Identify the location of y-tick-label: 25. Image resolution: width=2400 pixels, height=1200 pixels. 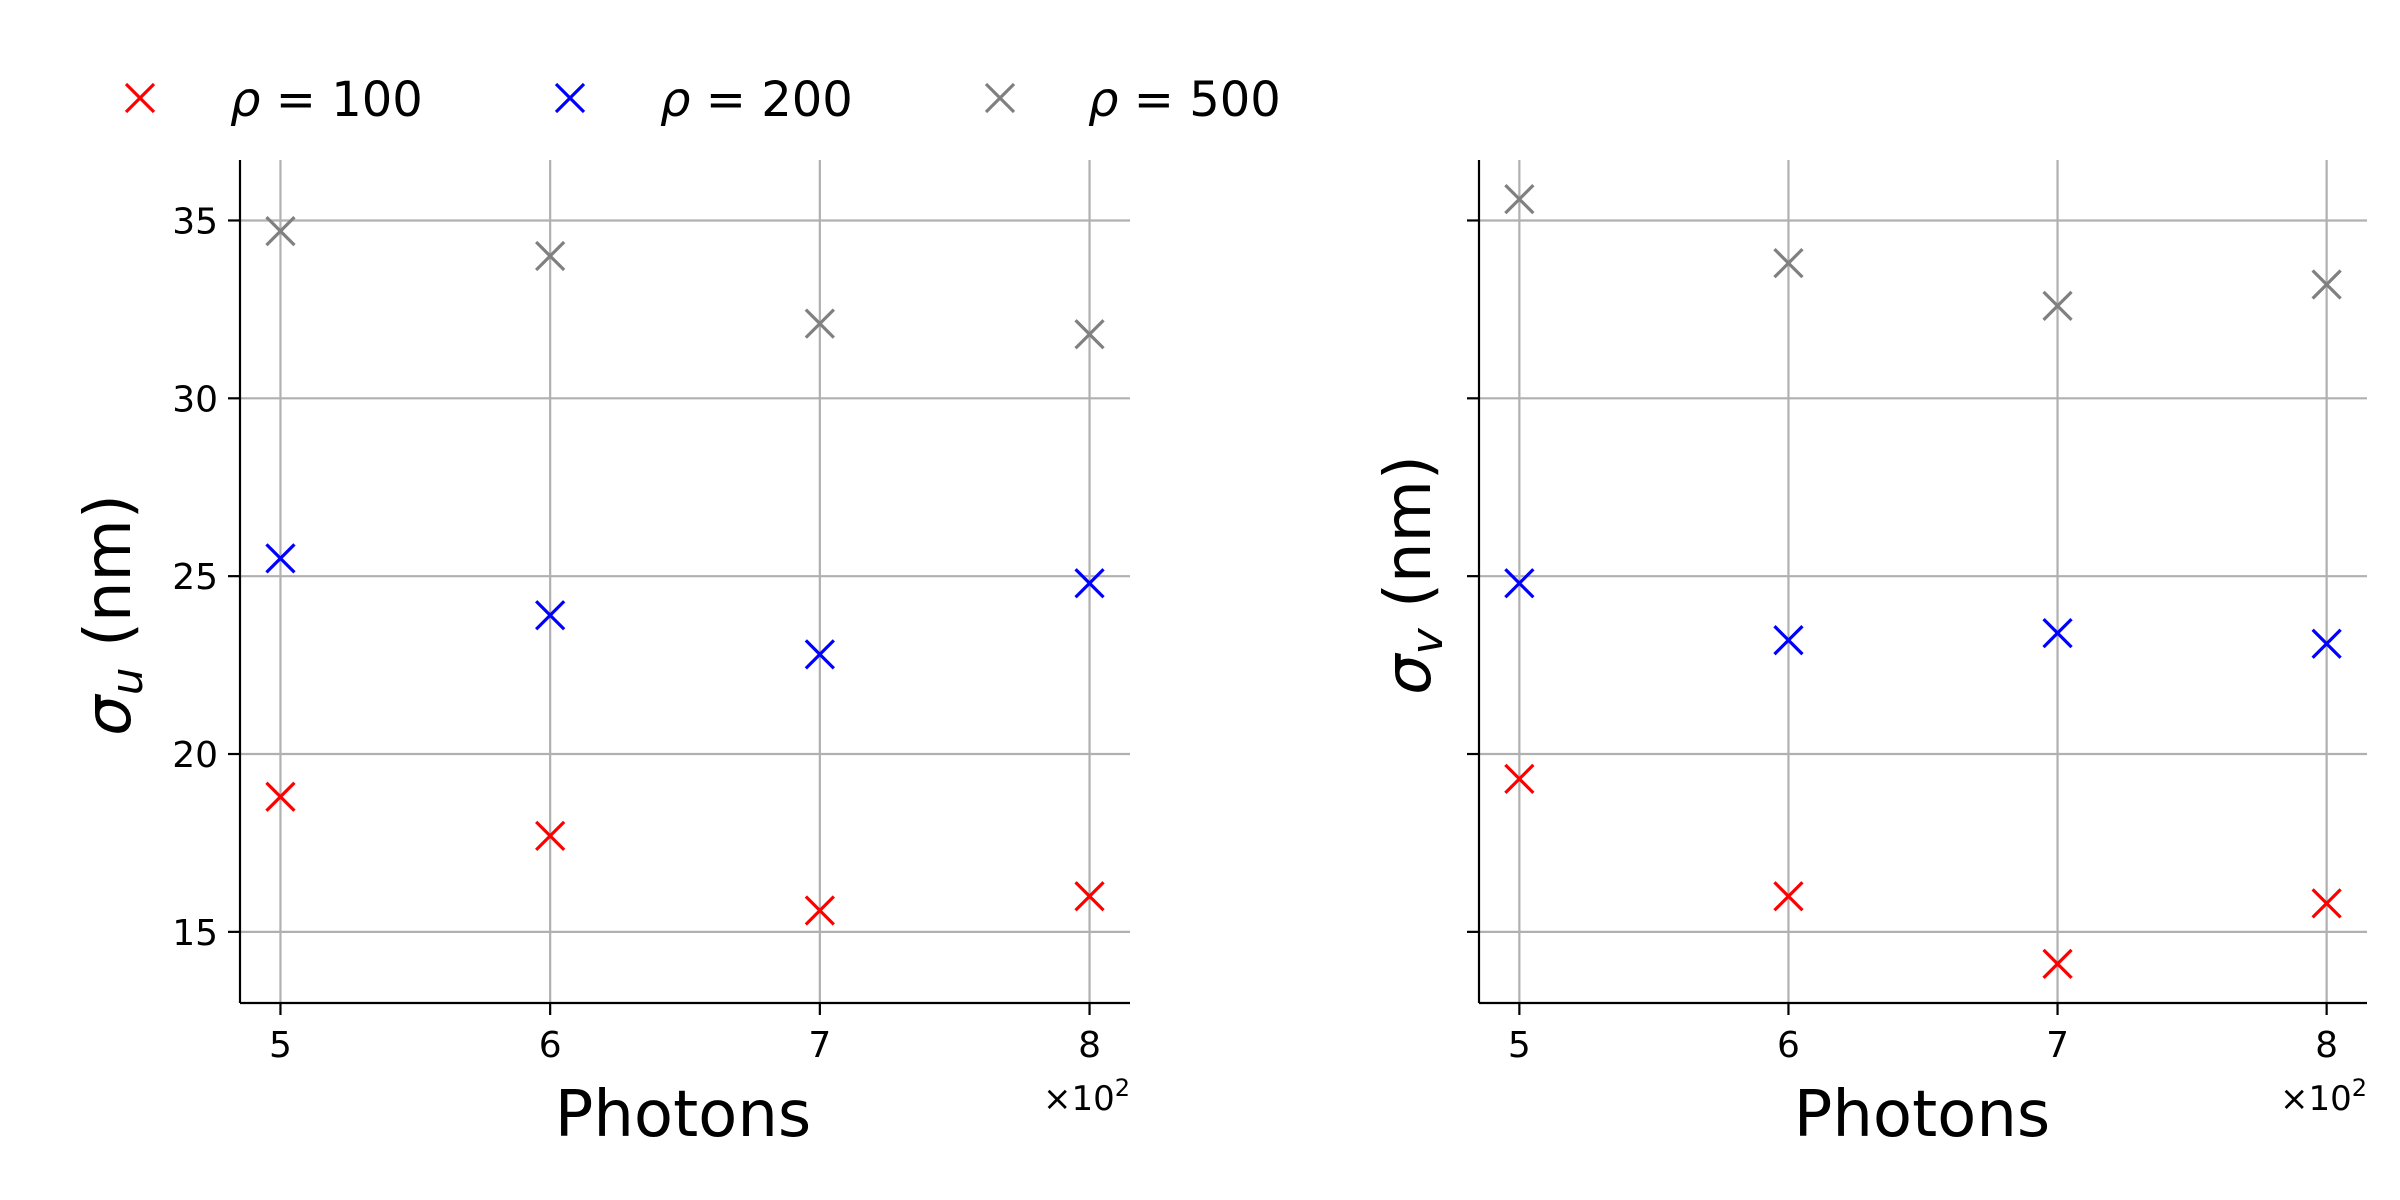
(195, 577).